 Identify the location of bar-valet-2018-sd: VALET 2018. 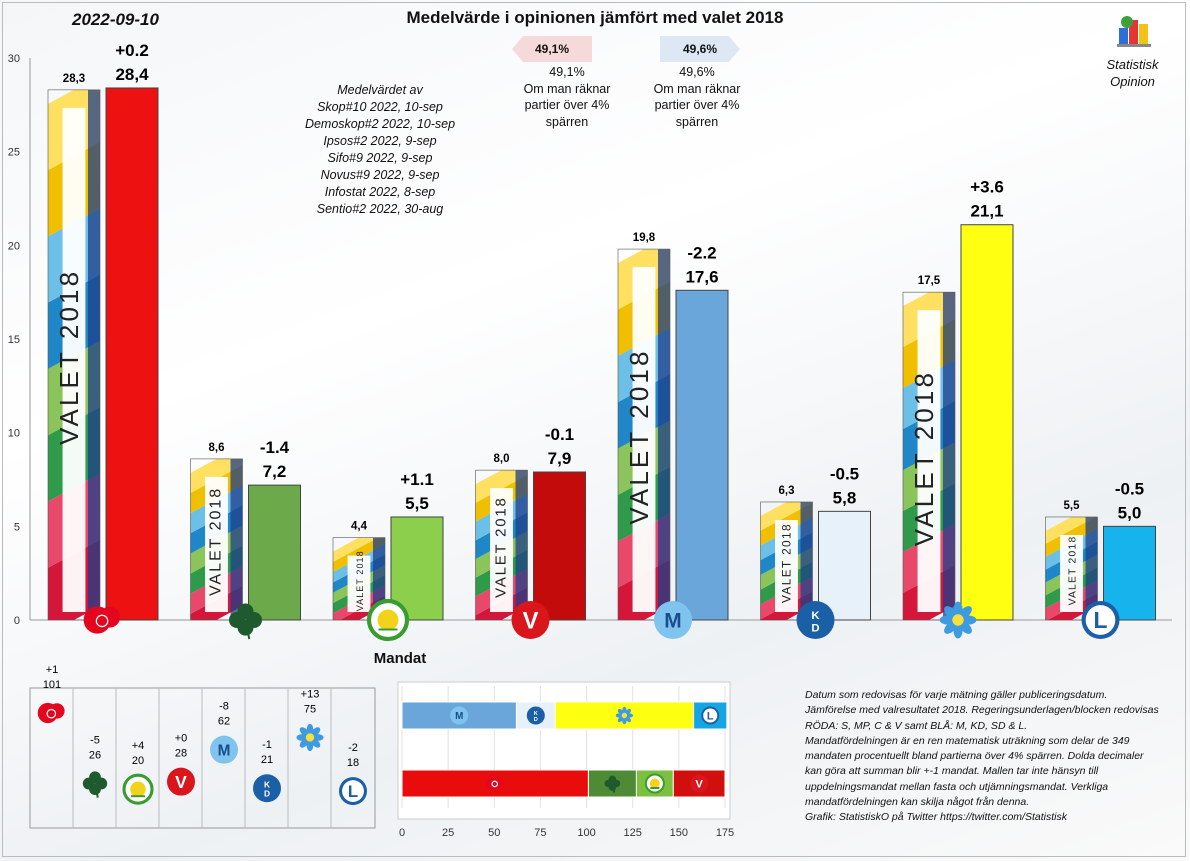
(929, 456).